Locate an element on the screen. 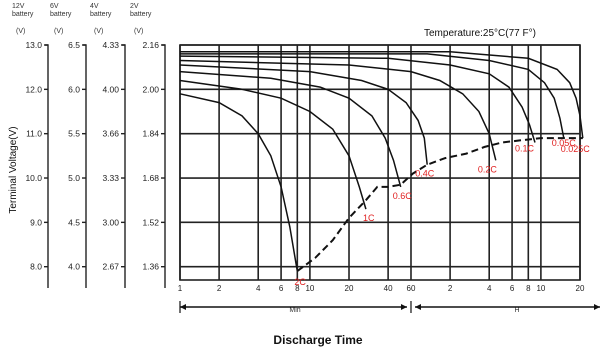 The width and height of the screenshot is (611, 351). scale-tick-label: 10.0 is located at coordinates (33, 178).